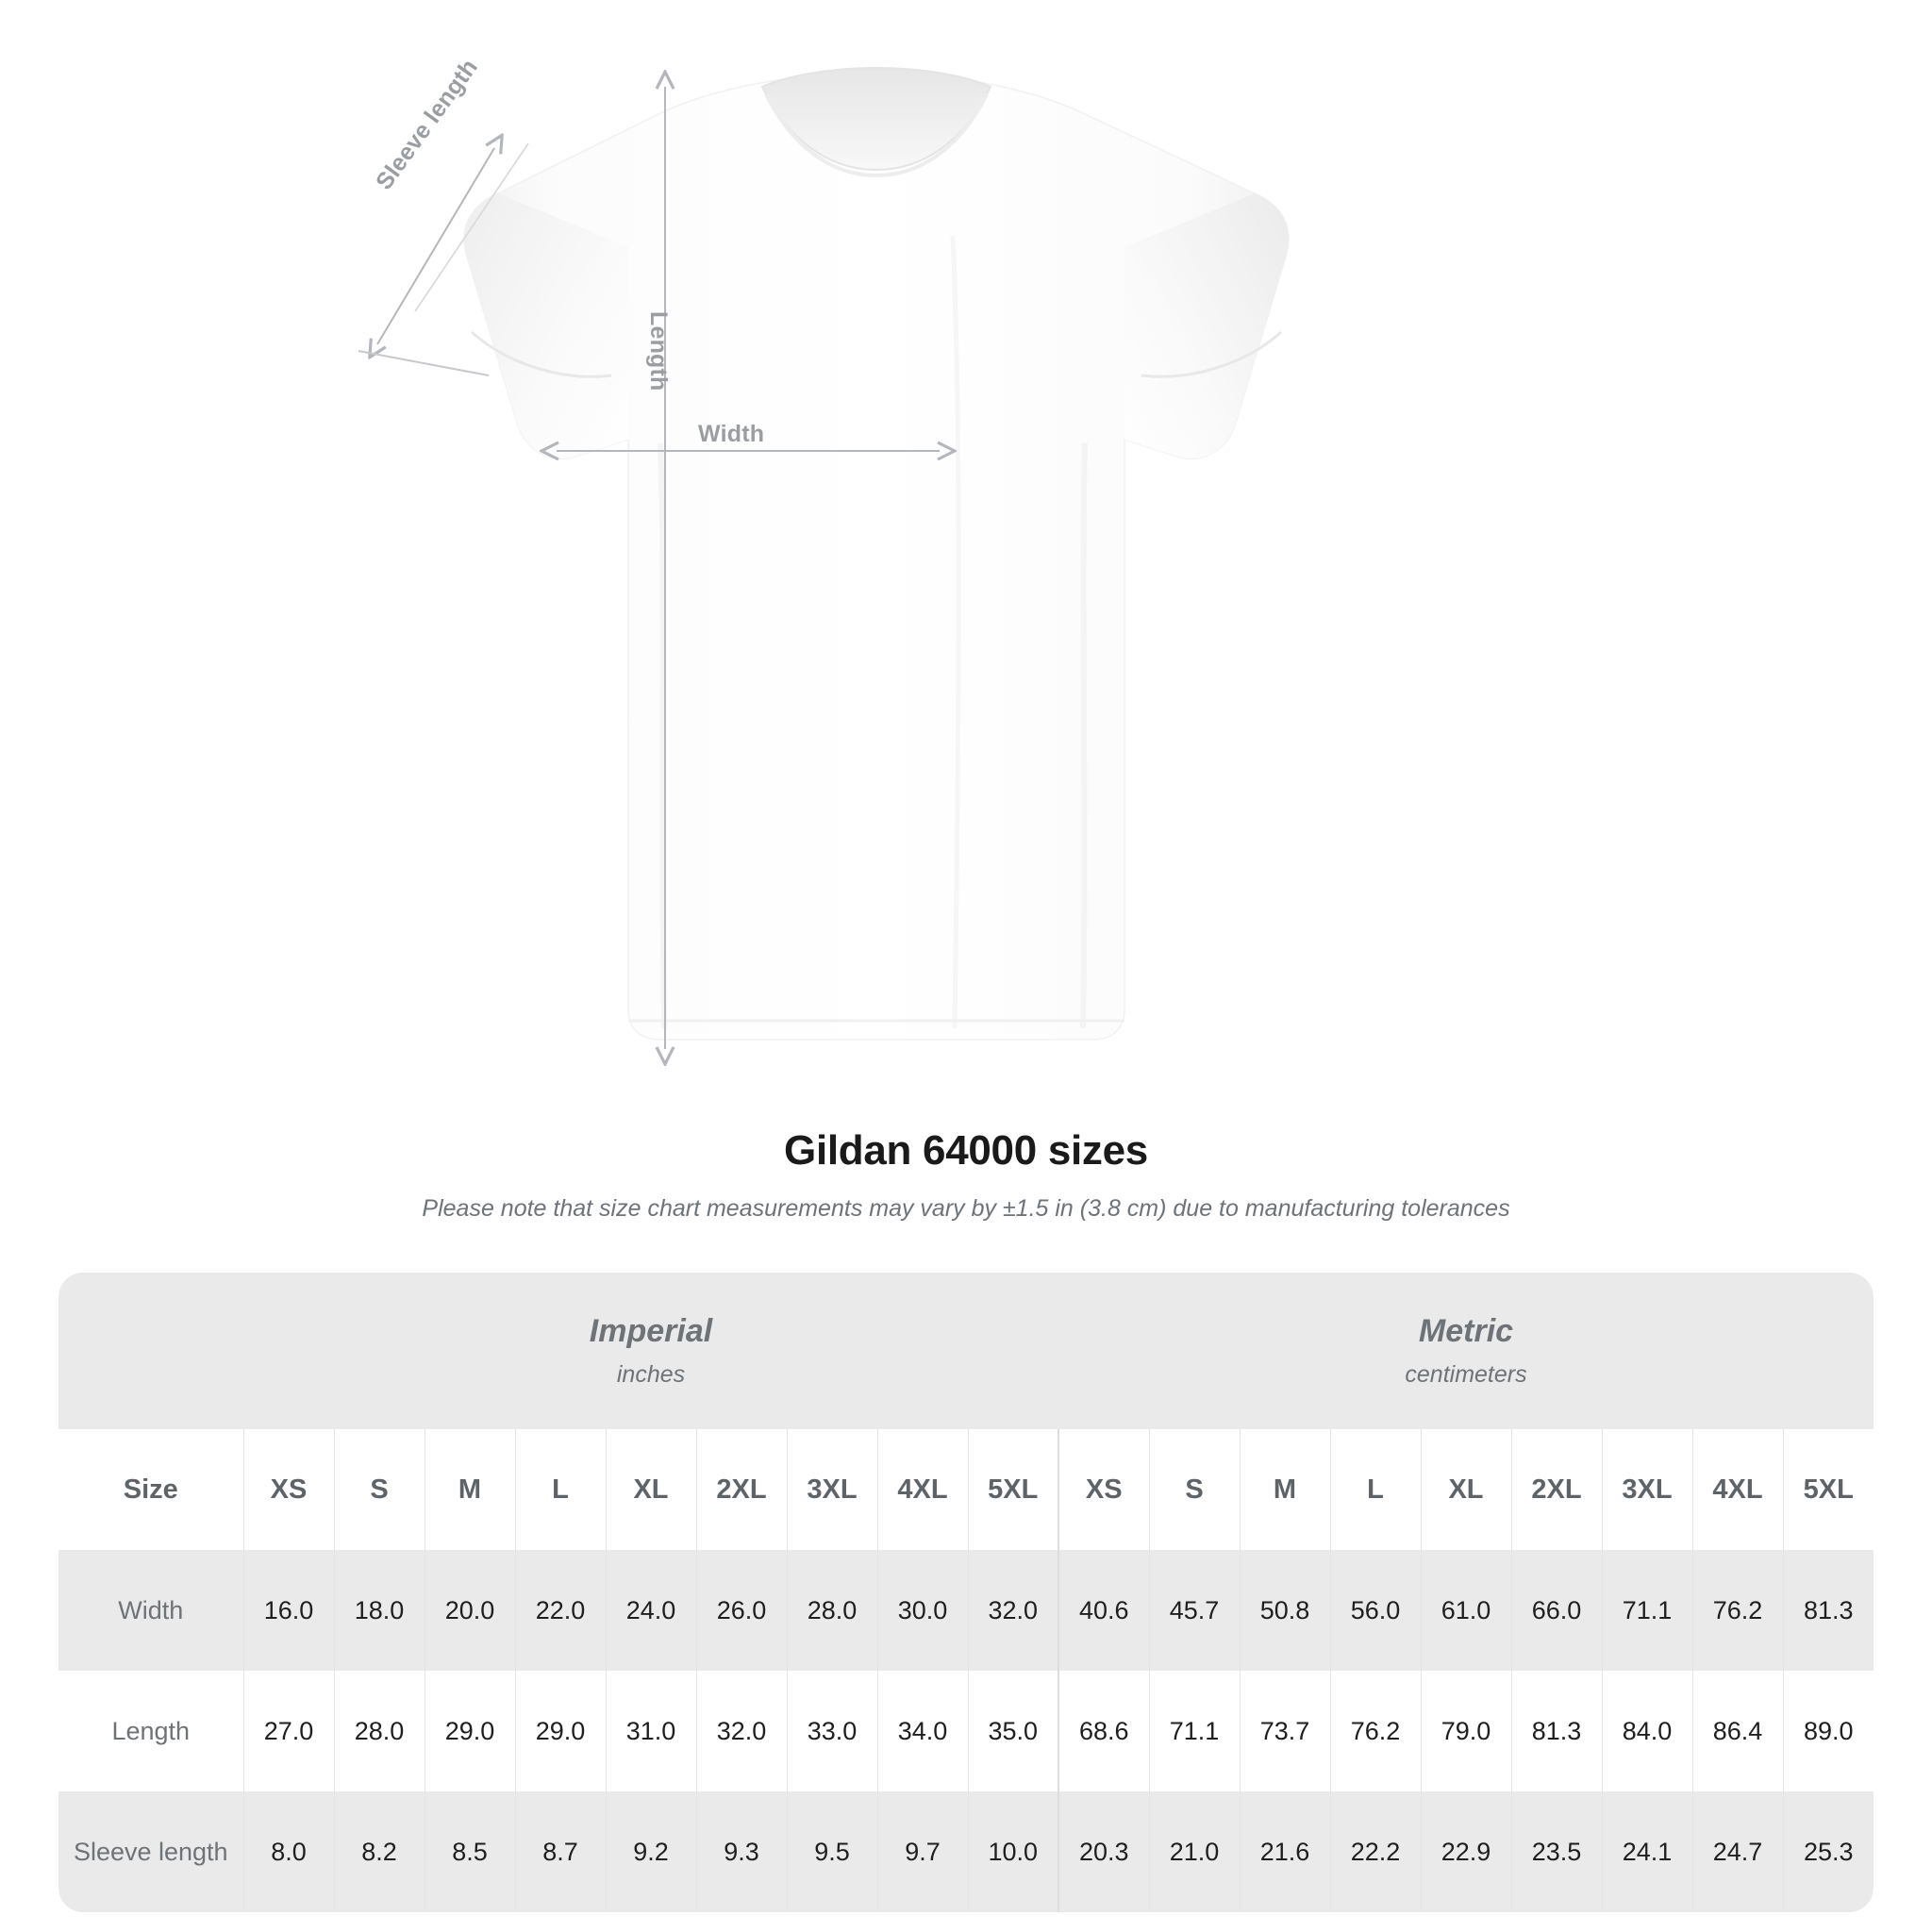  Describe the element at coordinates (956, 632) in the screenshot. I see `fold-center` at that location.